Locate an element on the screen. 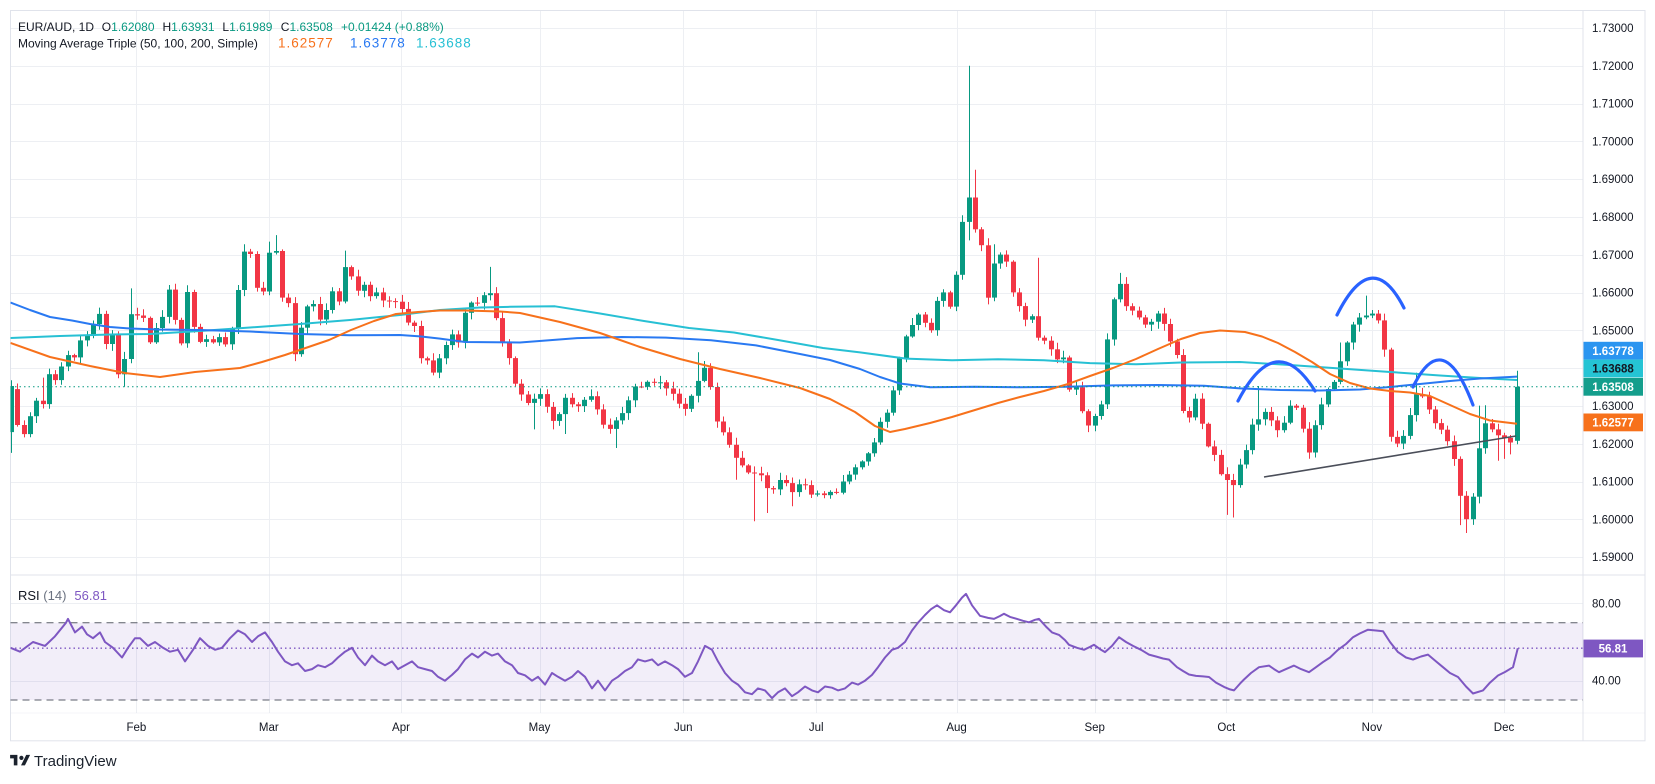  svg-text: 1.65000 is located at coordinates (1613, 331).